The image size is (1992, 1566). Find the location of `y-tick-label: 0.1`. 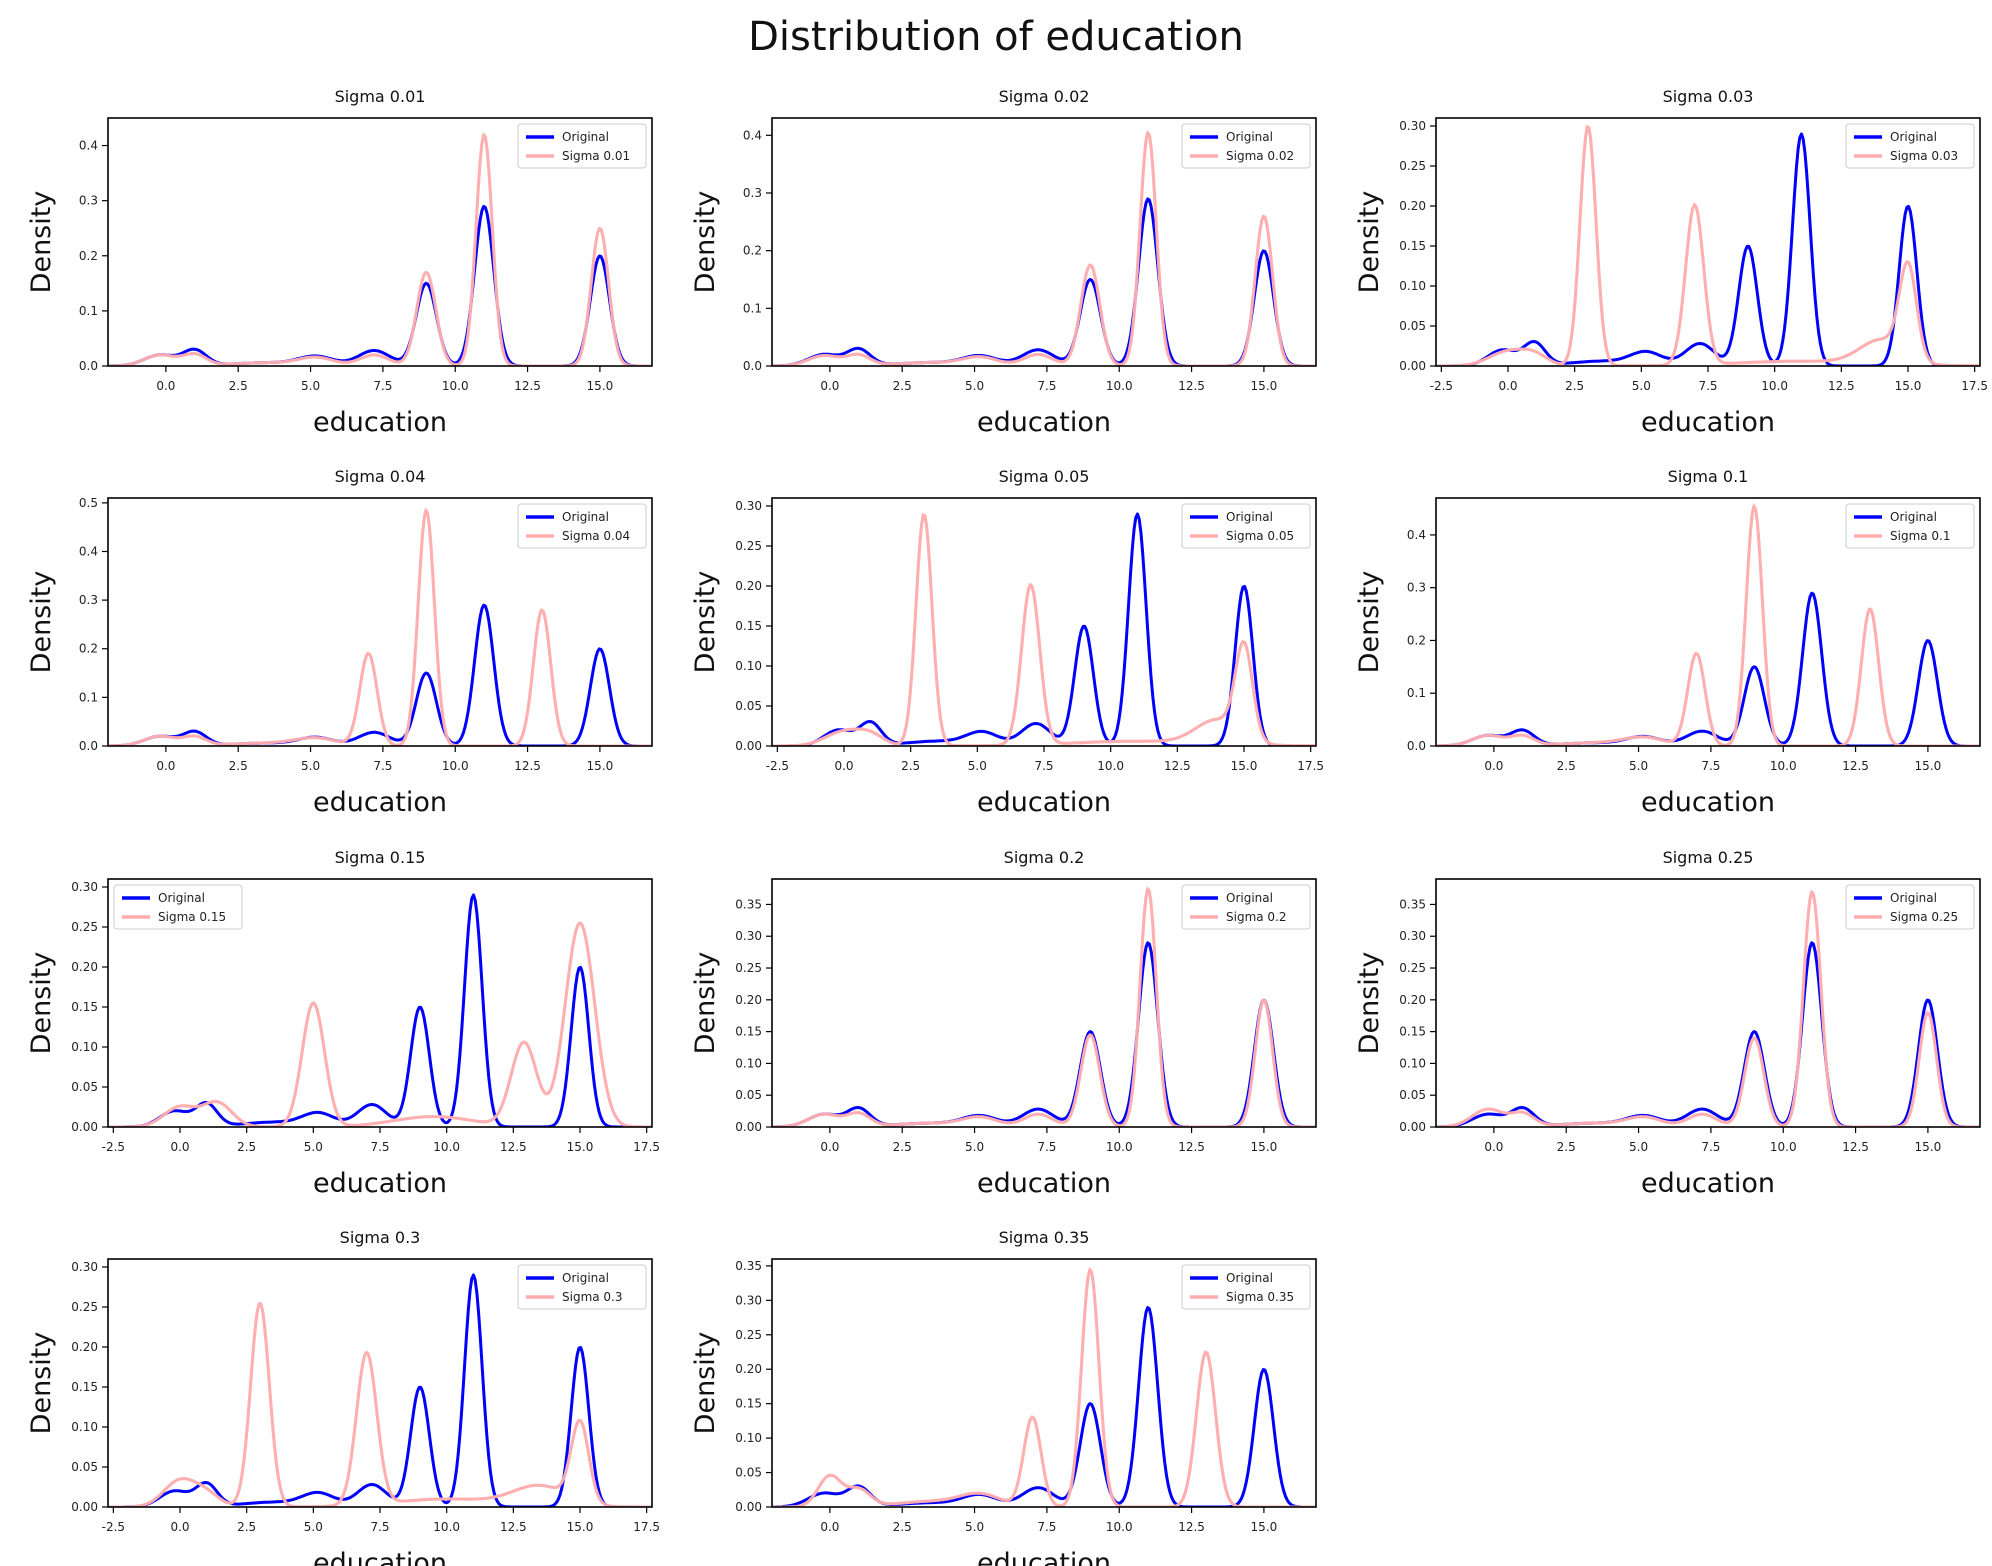

y-tick-label: 0.1 is located at coordinates (1416, 693).